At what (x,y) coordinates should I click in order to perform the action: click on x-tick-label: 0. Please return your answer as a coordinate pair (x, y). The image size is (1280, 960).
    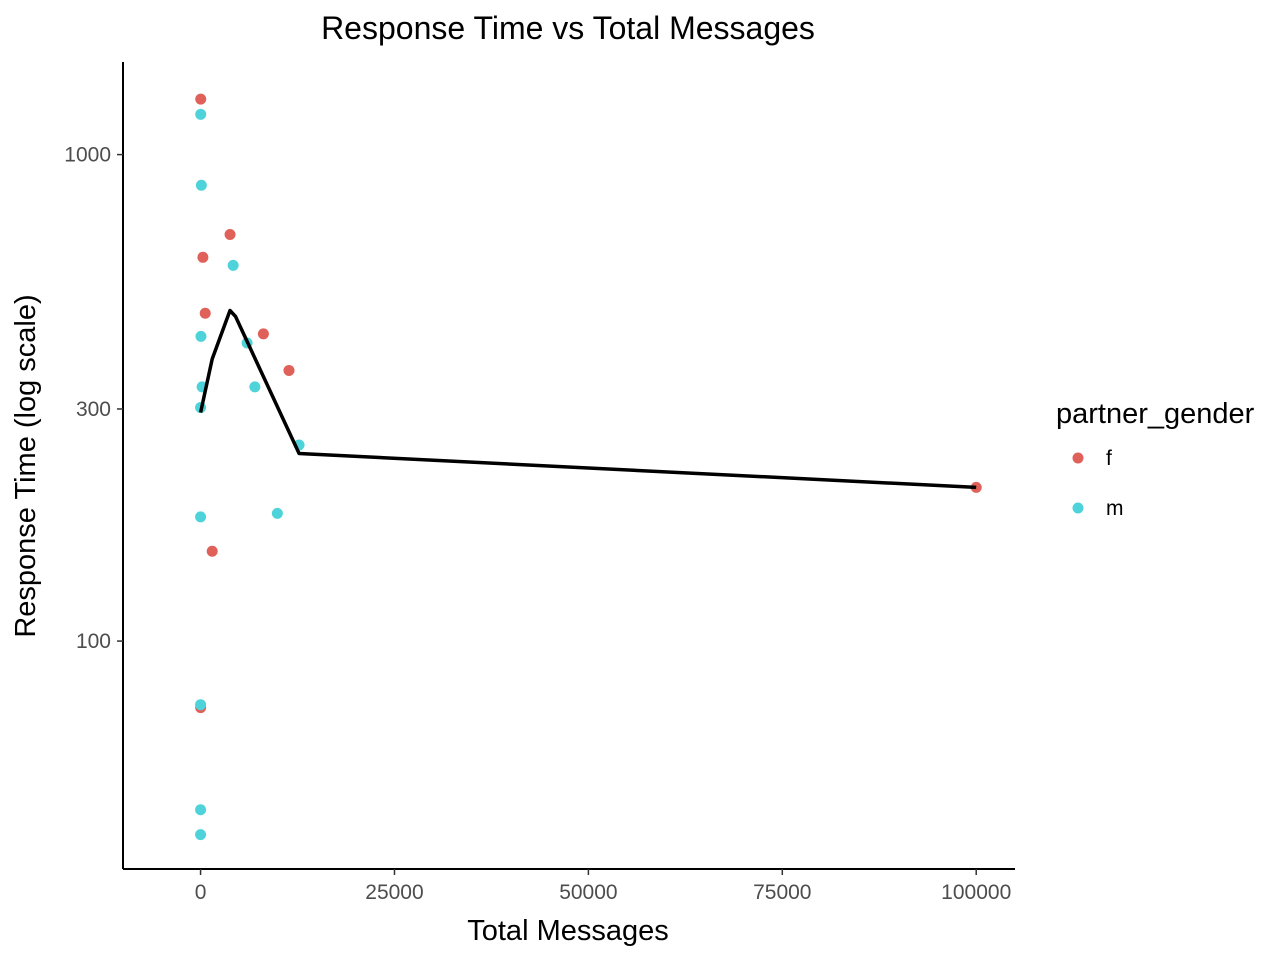
    Looking at the image, I should click on (201, 892).